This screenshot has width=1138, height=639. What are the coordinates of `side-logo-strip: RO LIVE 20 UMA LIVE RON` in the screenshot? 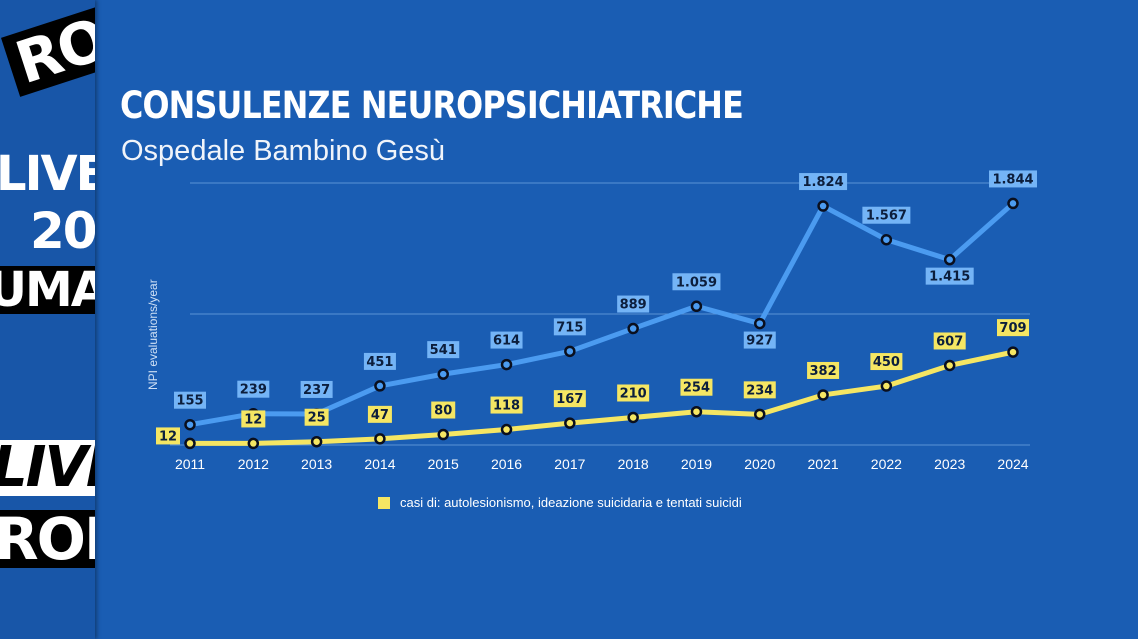 It's located at (47, 319).